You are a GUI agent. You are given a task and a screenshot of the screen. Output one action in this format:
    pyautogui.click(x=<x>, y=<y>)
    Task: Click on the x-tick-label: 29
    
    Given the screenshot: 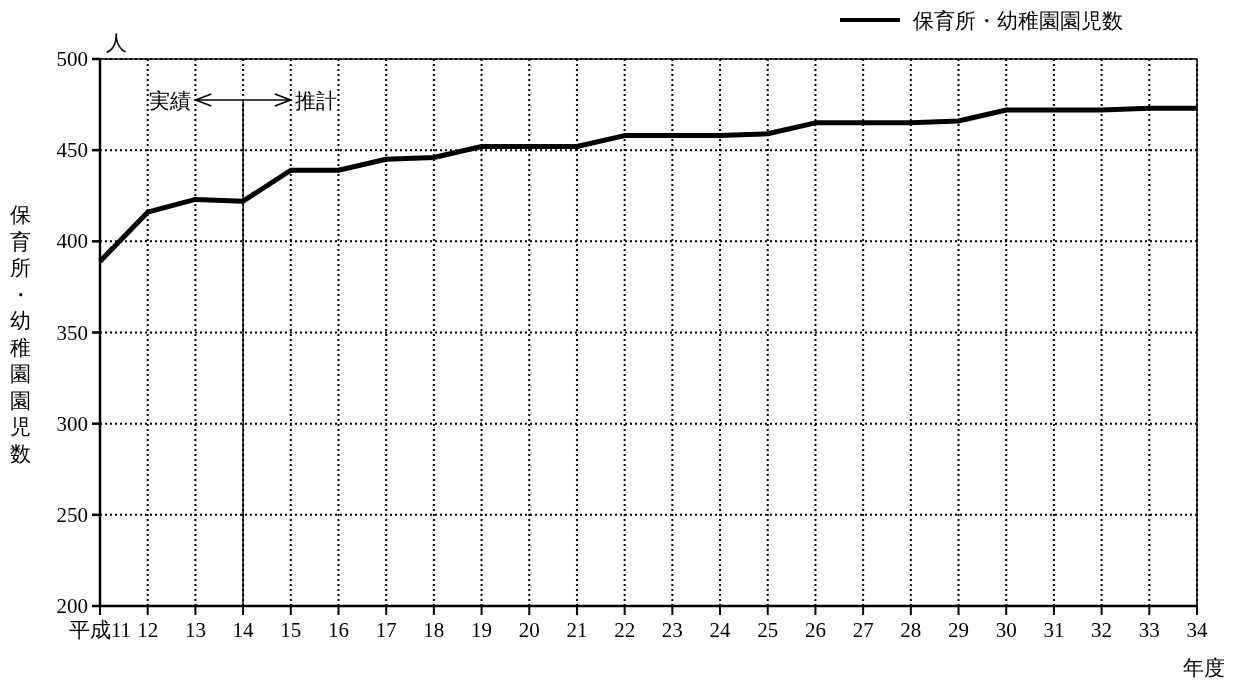 What is the action you would take?
    pyautogui.click(x=959, y=630)
    